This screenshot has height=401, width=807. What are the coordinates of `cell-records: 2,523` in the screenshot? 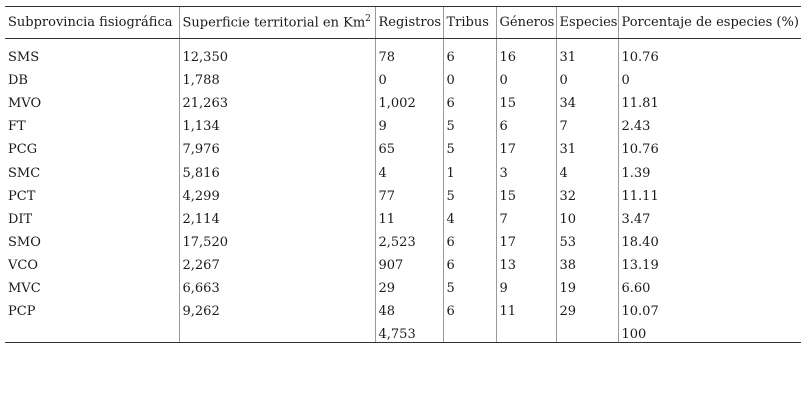 It's located at (408, 238).